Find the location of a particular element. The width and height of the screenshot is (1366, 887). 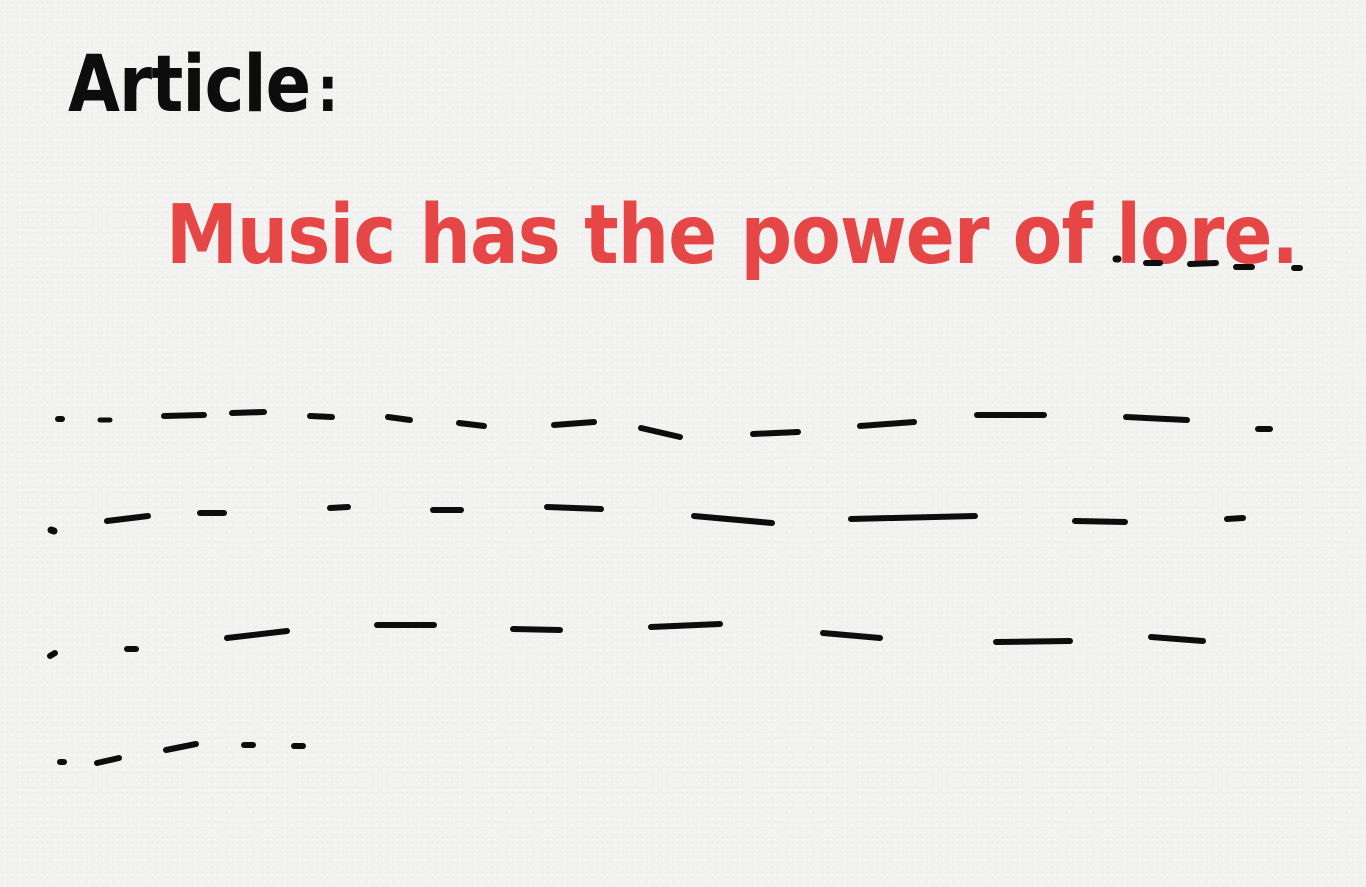

article-heading: Article: is located at coordinates (203, 85).